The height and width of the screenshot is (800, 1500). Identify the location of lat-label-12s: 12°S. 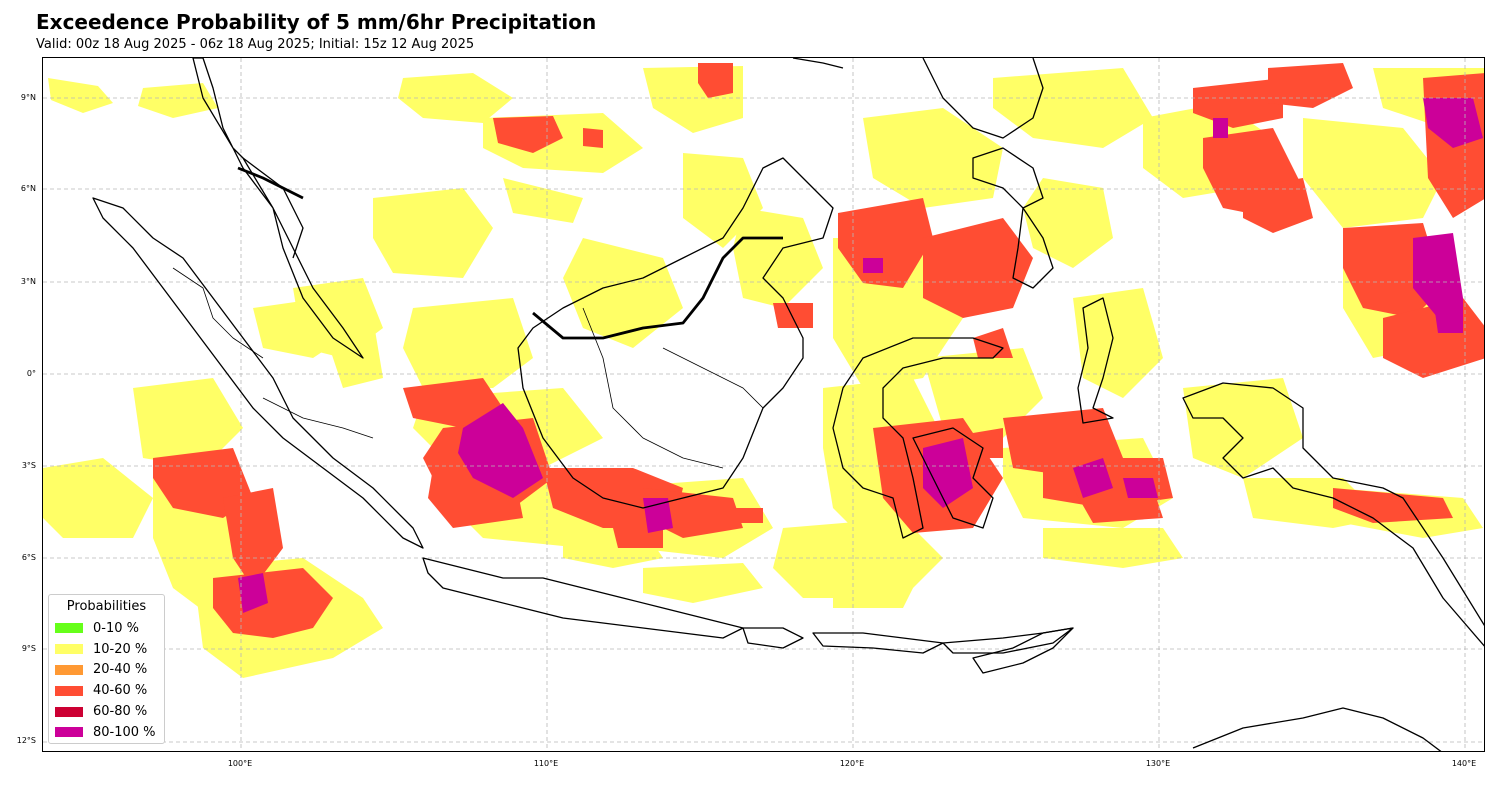
(26, 740).